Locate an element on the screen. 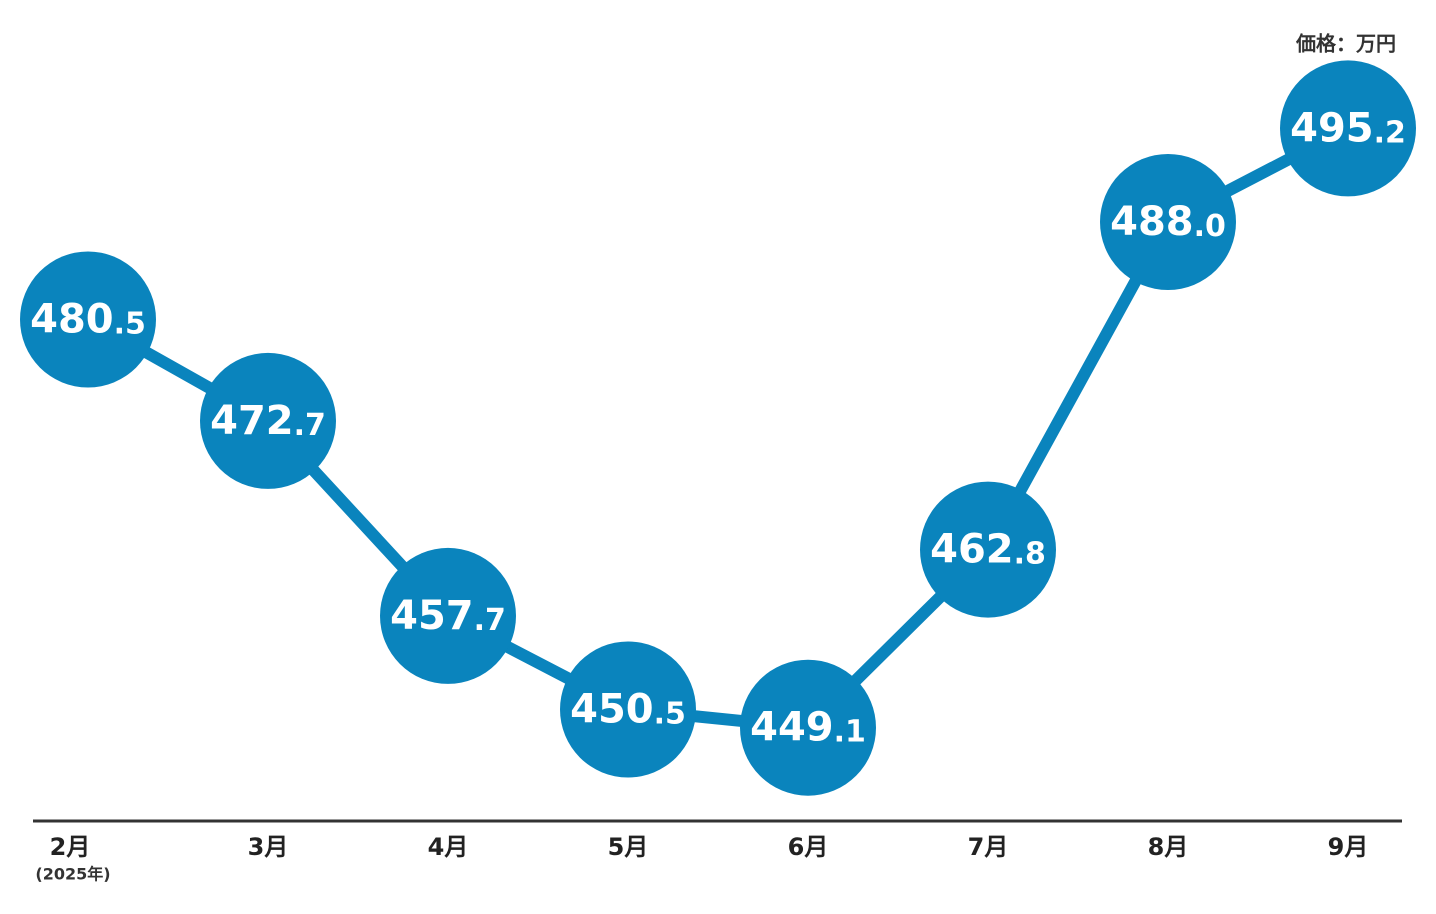 This screenshot has height=914, width=1436. data-label: 457.7 is located at coordinates (448, 616).